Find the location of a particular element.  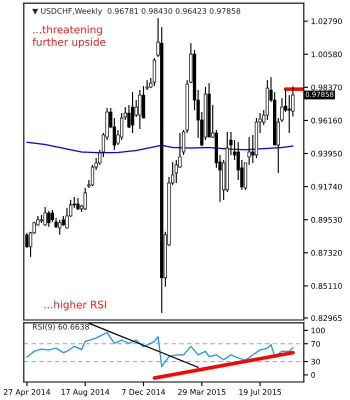

annotation: ...threatening further upside is located at coordinates (69, 36).